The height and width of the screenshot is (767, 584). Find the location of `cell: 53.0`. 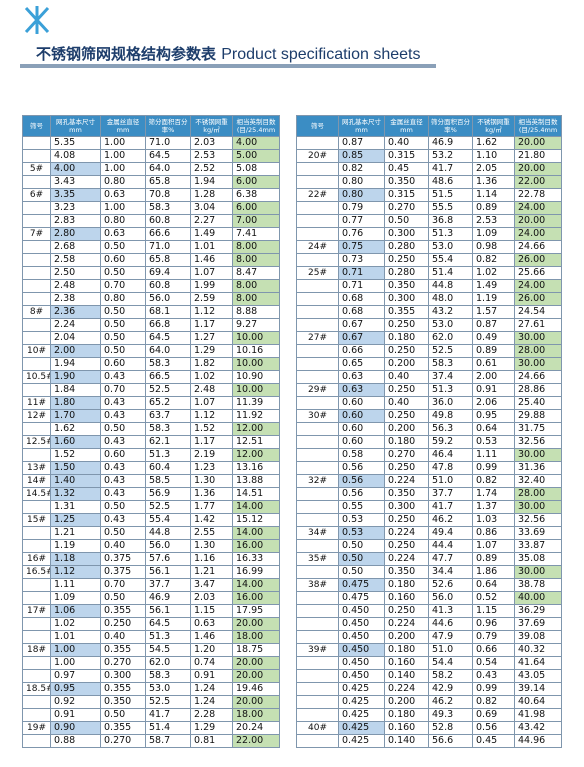

cell: 53.0 is located at coordinates (450, 247).